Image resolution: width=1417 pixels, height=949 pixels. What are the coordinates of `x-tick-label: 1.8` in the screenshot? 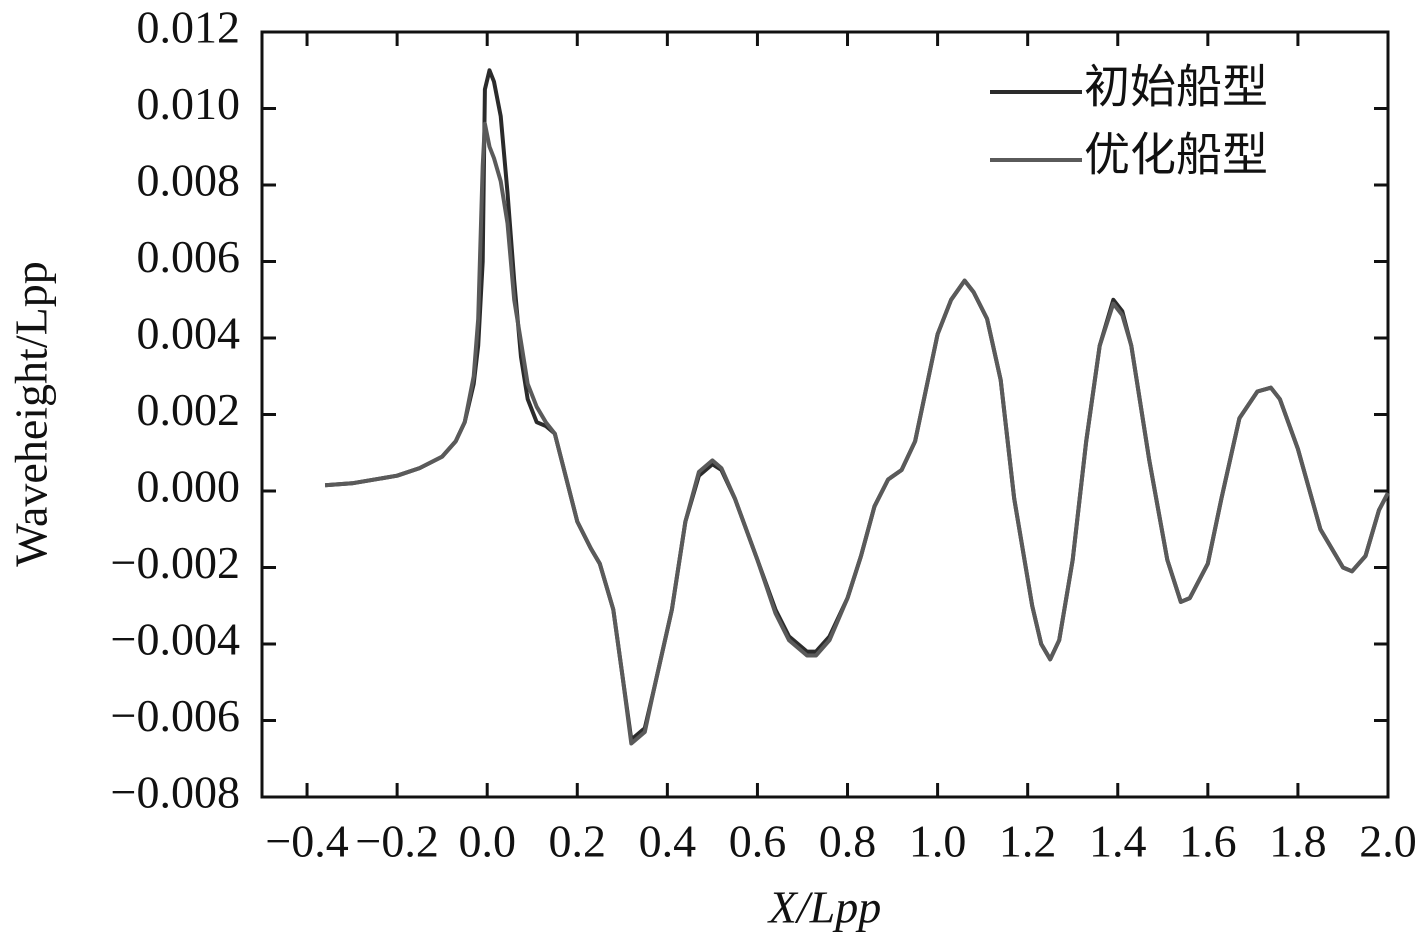 It's located at (1298, 841).